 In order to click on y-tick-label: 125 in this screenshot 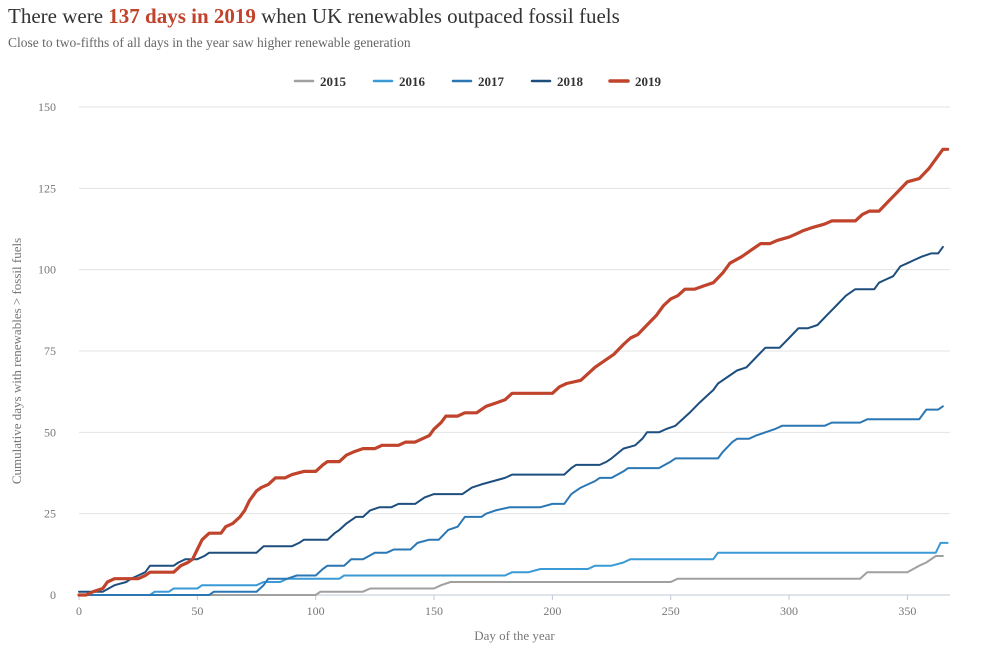, I will do `click(47, 188)`.